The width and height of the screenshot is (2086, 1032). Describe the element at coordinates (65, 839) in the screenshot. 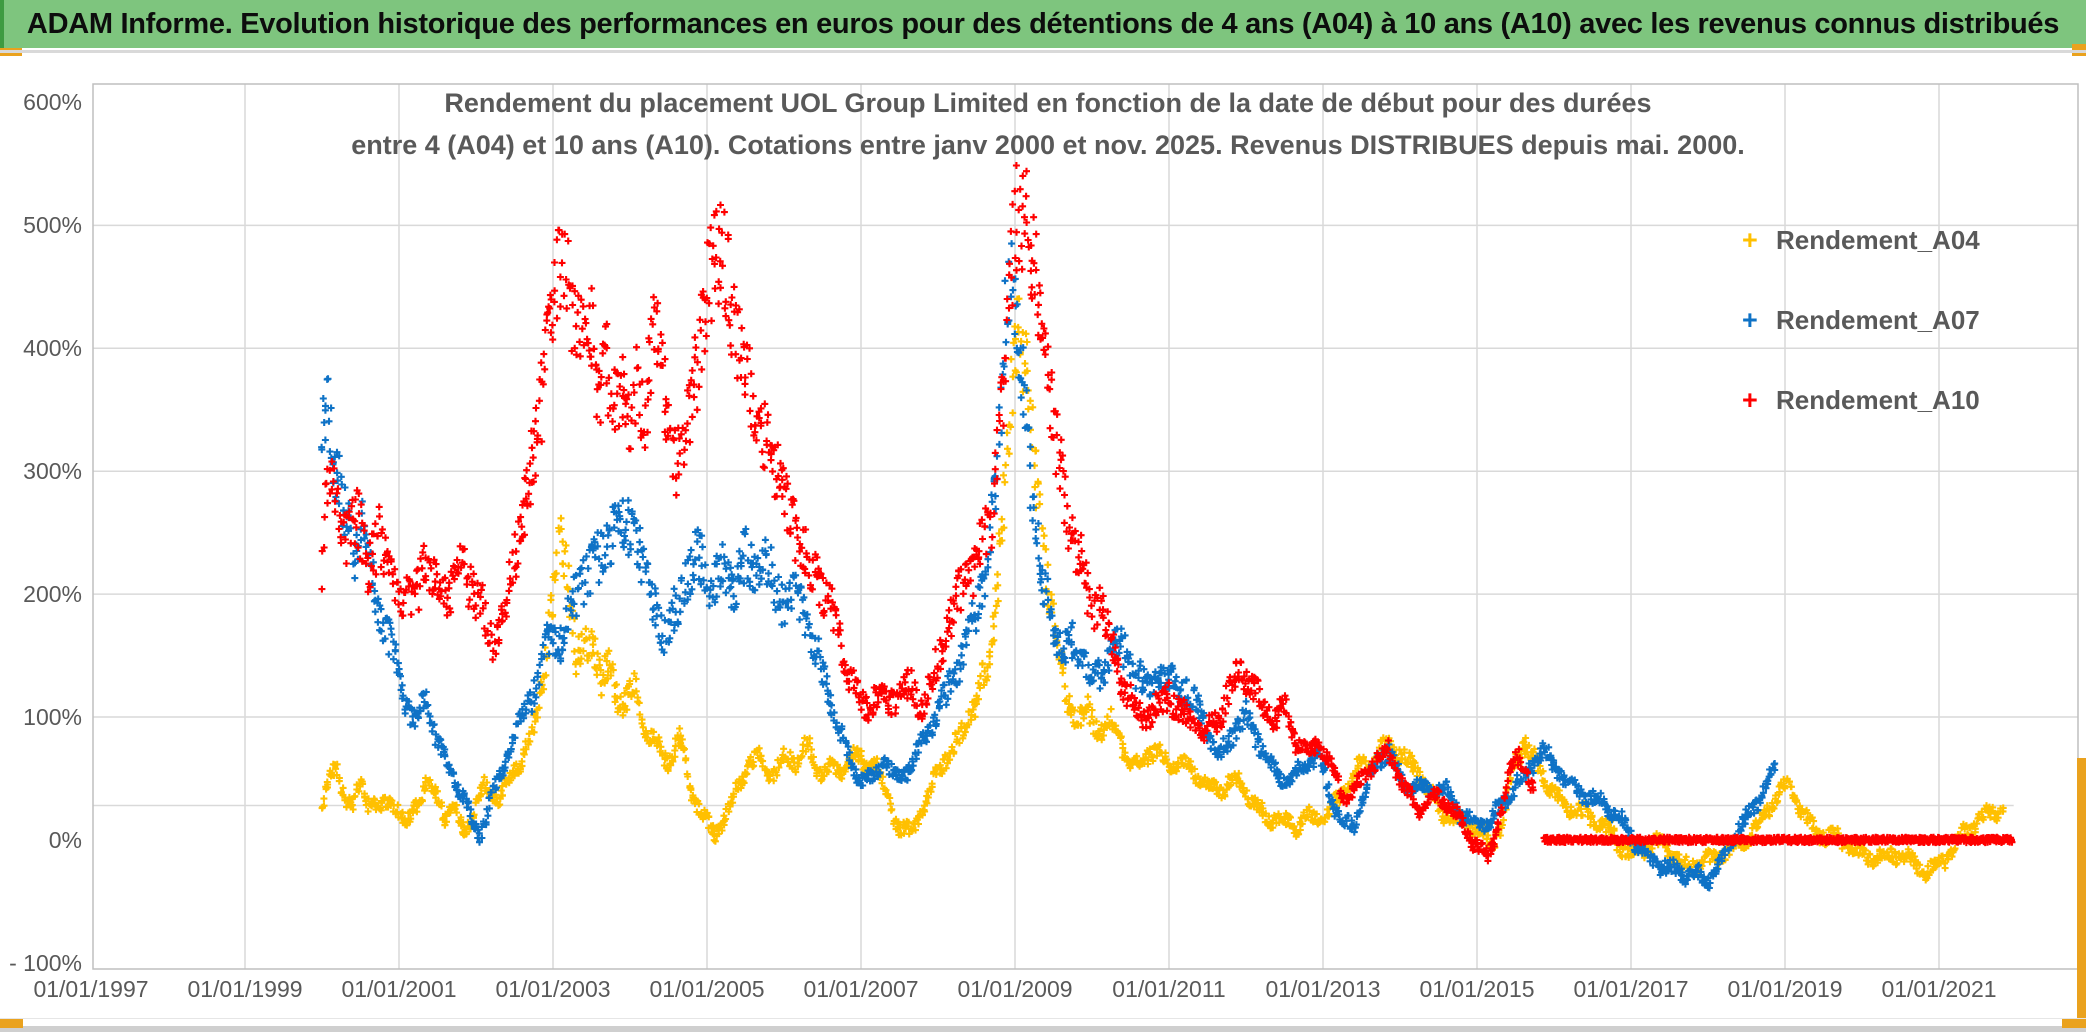

I see `y-axis-tick-label: 0%` at that location.